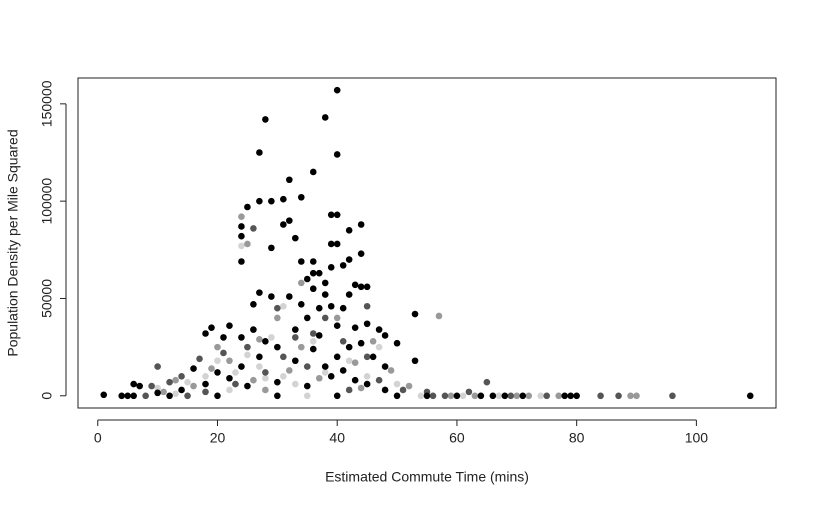 This screenshot has height=507, width=817. Describe the element at coordinates (13, 242) in the screenshot. I see `y-axis-label: Population Density per Mile Squared` at that location.